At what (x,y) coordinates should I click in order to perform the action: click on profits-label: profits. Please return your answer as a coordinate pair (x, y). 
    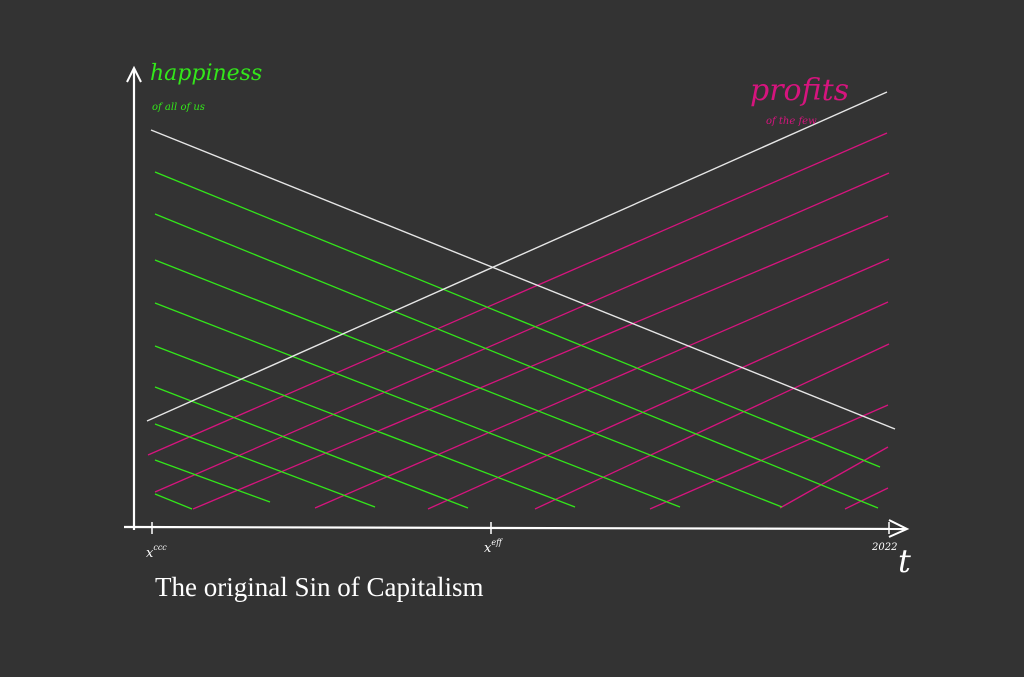
    Looking at the image, I should click on (799, 90).